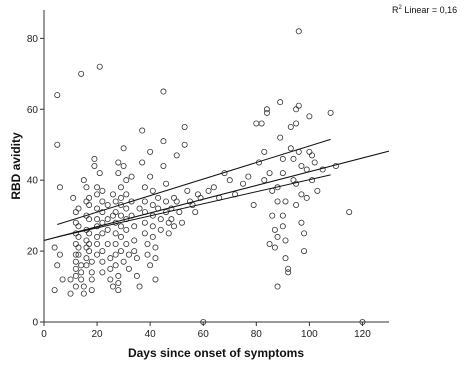 This screenshot has width=464, height=366. I want to click on y-tick-label: 80, so click(33, 39).